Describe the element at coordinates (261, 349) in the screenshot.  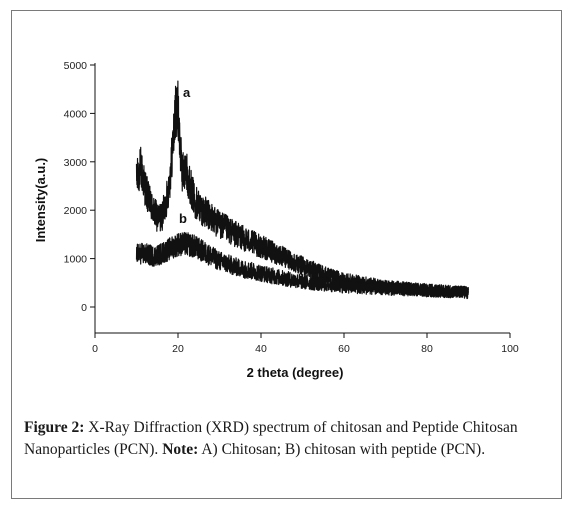
I see `x-tick-label: 40` at that location.